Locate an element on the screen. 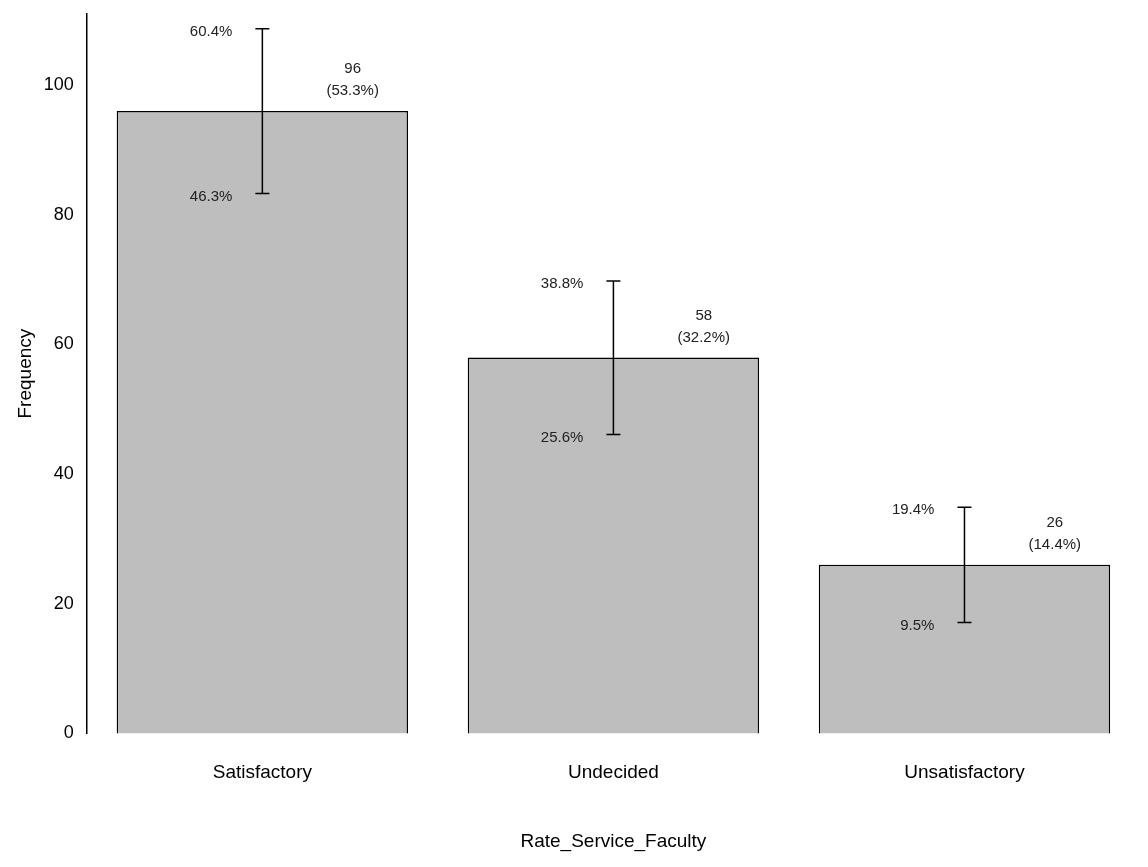 Image resolution: width=1148 pixels, height=867 pixels. data-label: 26 (14.4%) is located at coordinates (1055, 532).